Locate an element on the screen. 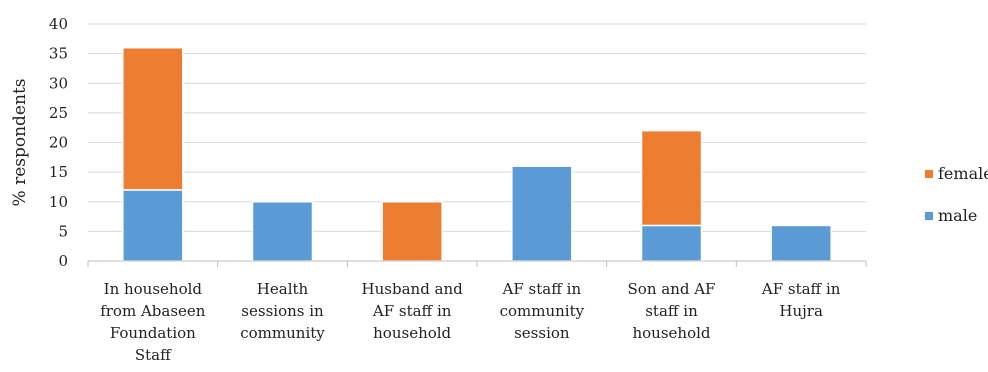 The width and height of the screenshot is (988, 372). category-label: In household from Abaseen Foundation Staff is located at coordinates (153, 322).